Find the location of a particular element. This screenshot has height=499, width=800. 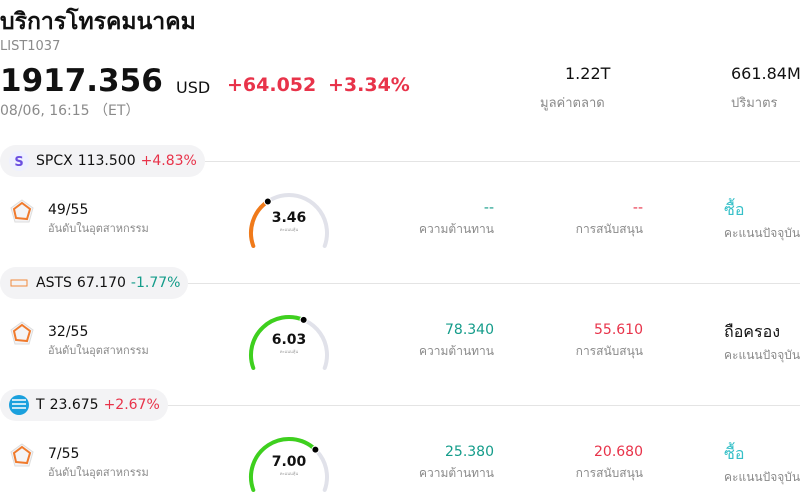

stock-pill: ASTS 67.170 -1.77% is located at coordinates (94, 283).